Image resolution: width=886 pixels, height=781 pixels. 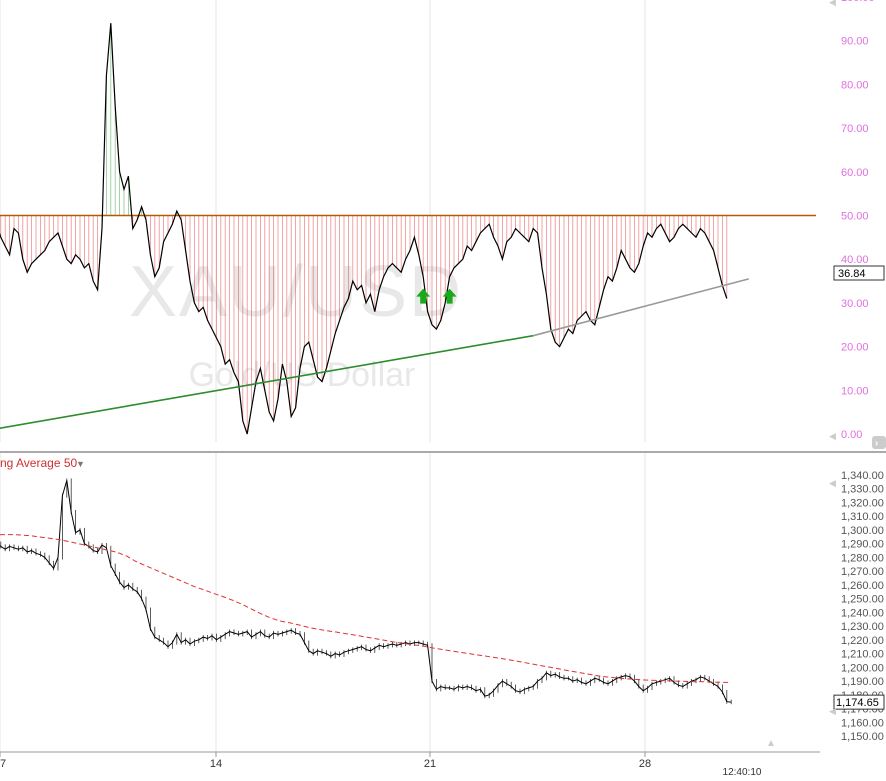 What do you see at coordinates (855, 129) in the screenshot?
I see `rsi-tick-label: 70.00` at bounding box center [855, 129].